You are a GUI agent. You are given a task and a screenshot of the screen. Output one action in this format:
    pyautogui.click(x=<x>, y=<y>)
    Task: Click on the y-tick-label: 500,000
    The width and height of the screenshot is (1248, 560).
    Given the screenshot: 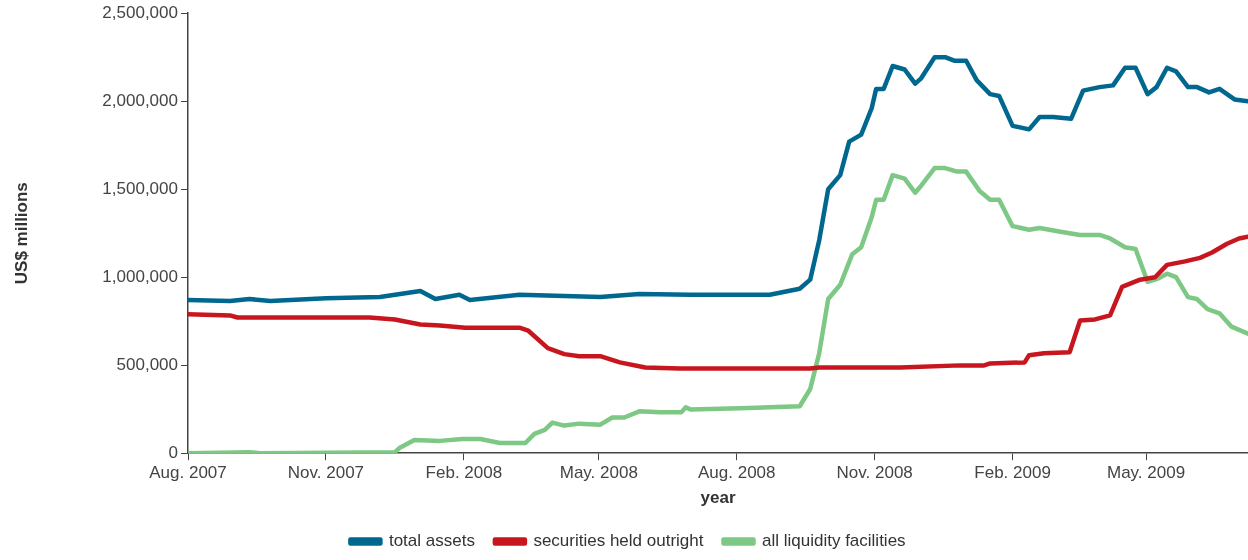 What is the action you would take?
    pyautogui.click(x=147, y=364)
    